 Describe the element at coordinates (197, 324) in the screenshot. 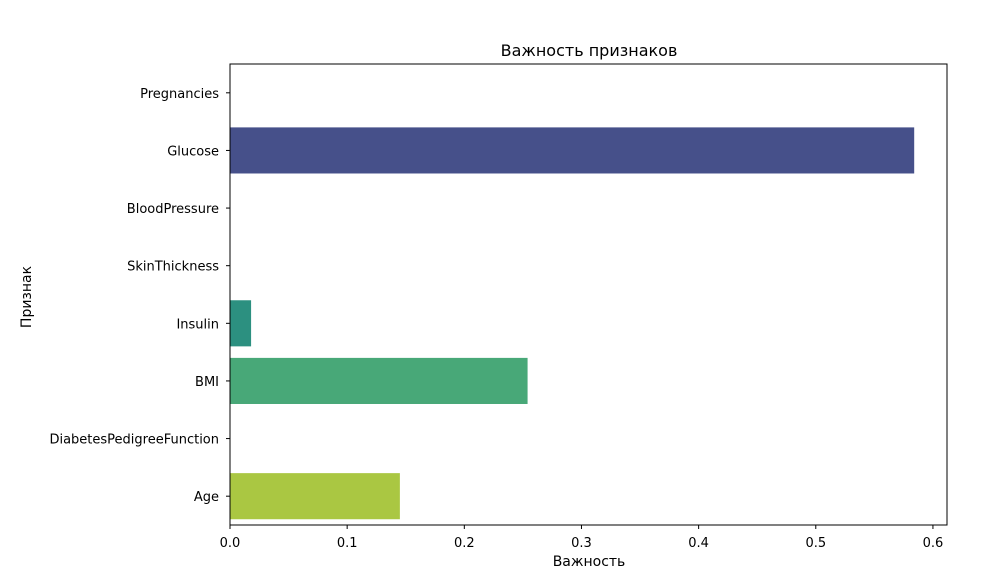

I see `y-tick-label: Insulin` at that location.